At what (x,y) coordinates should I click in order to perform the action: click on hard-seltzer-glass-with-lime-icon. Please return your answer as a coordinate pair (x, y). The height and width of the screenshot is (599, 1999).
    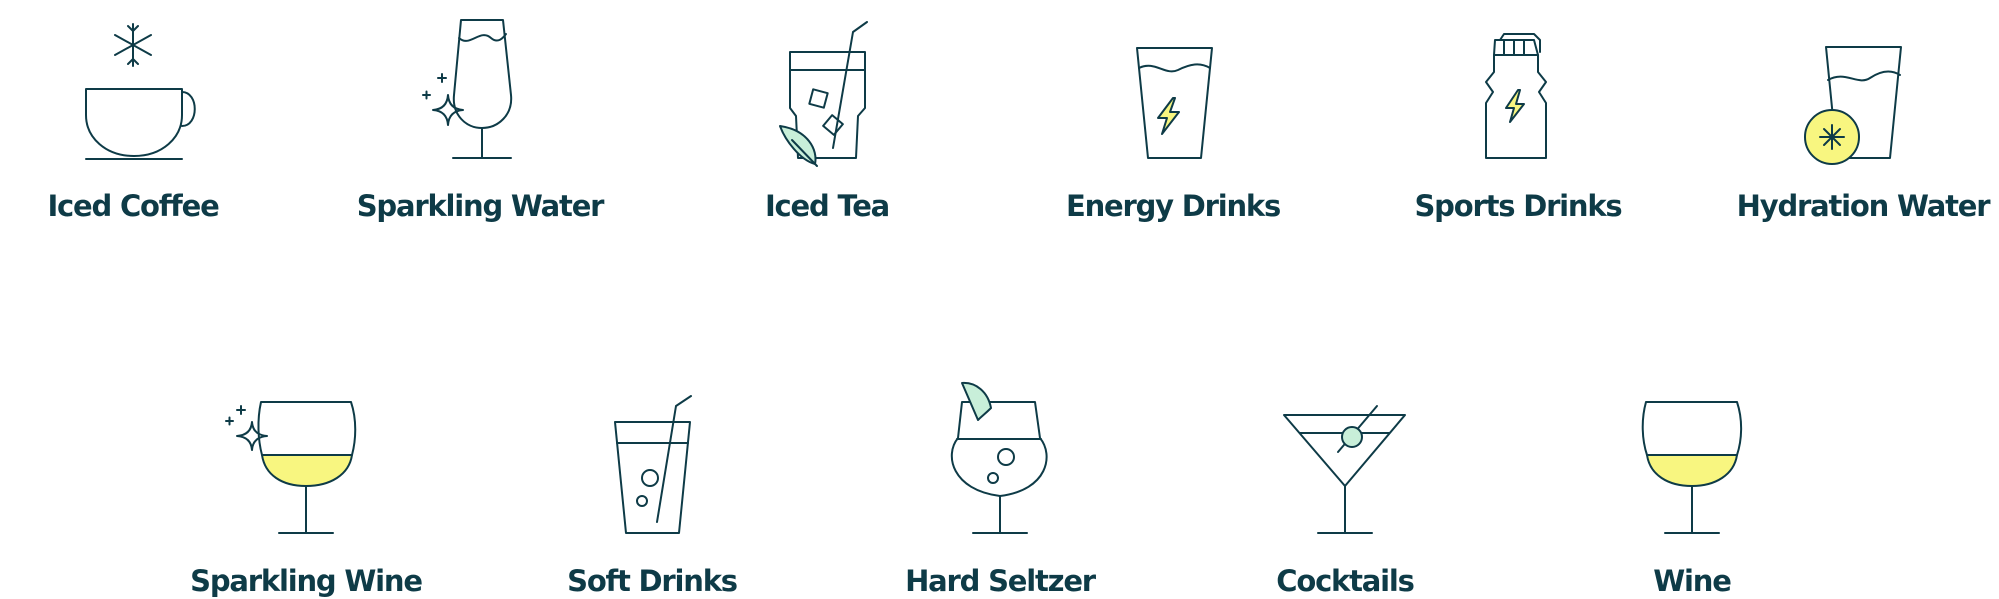
    Looking at the image, I should click on (999, 457).